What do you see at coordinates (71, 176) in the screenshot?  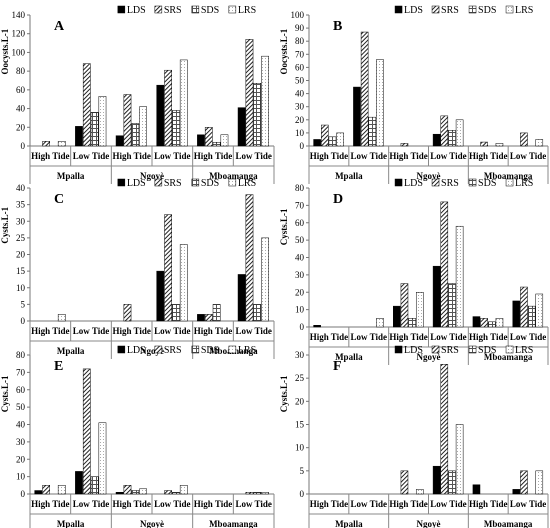 I see `site-label: Mpalla` at bounding box center [71, 176].